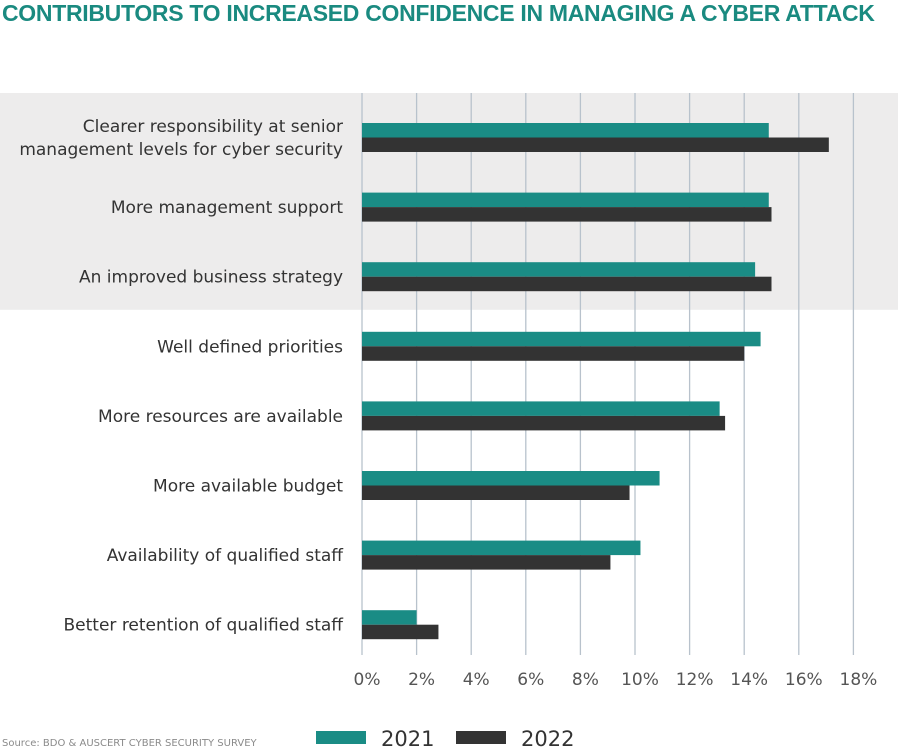 The height and width of the screenshot is (751, 900). I want to click on legend-swatch-2021, so click(341, 737).